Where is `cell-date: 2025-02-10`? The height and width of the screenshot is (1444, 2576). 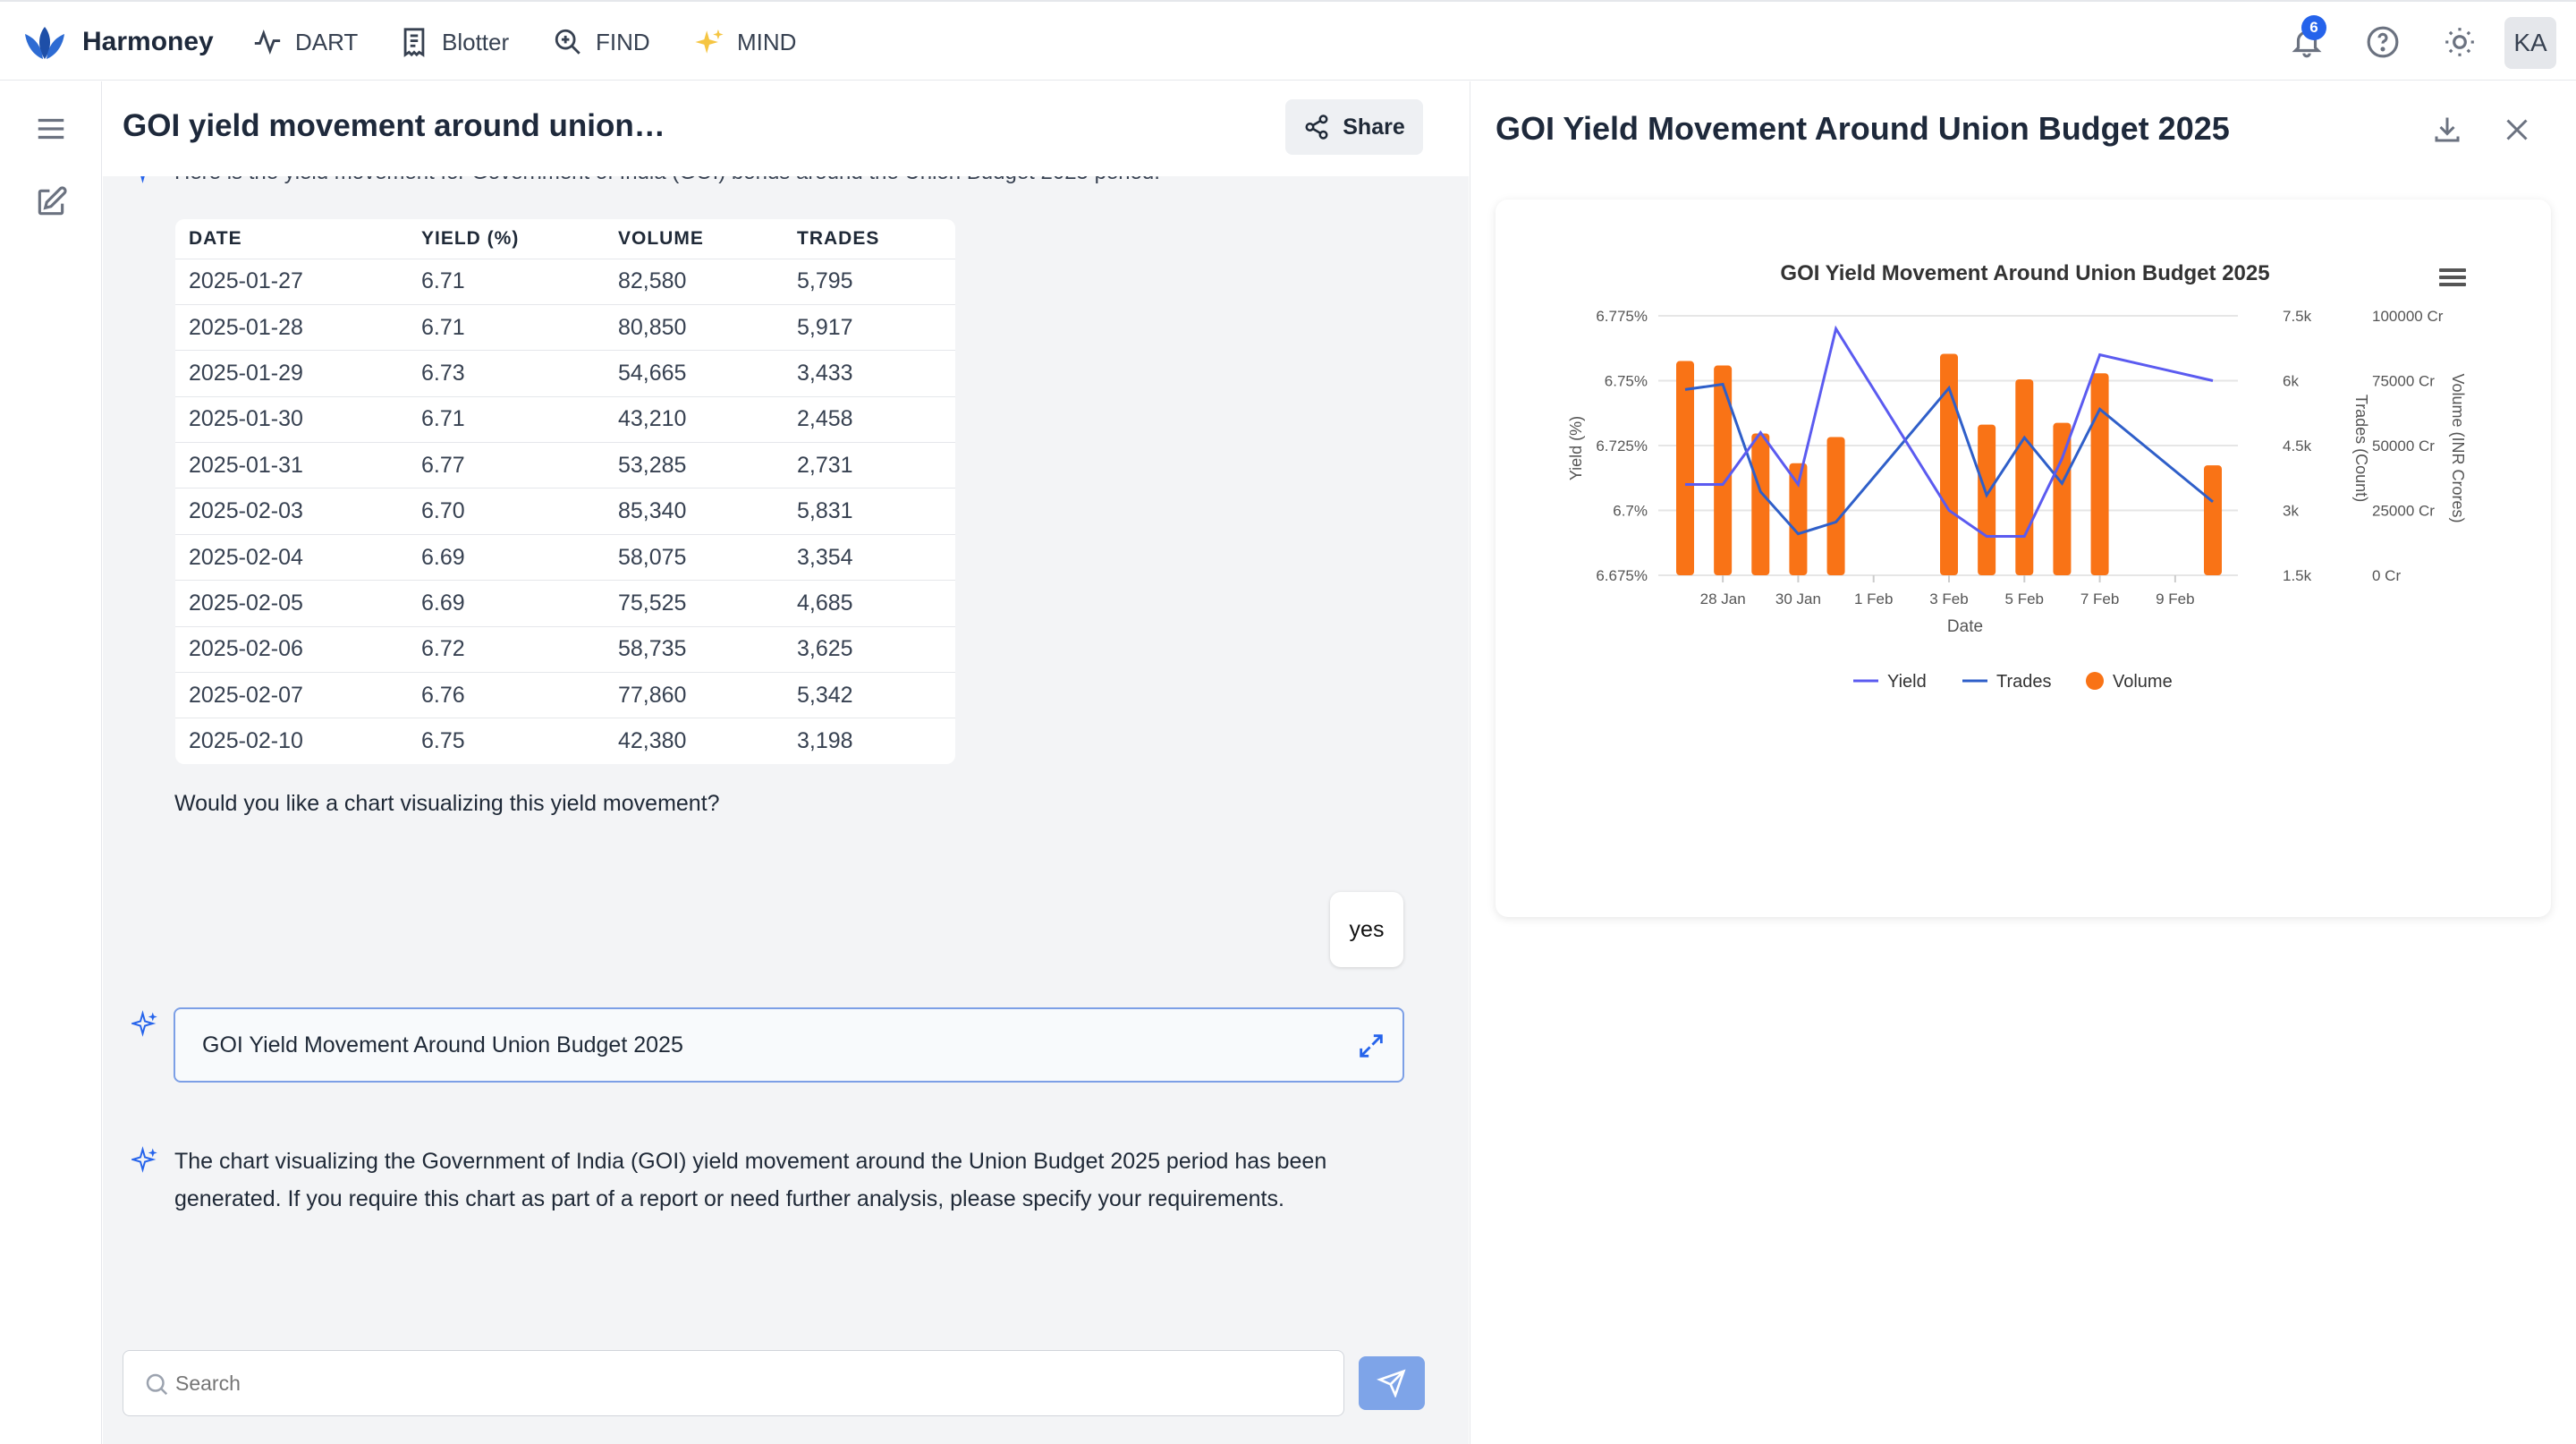
cell-date: 2025-02-10 is located at coordinates (291, 741).